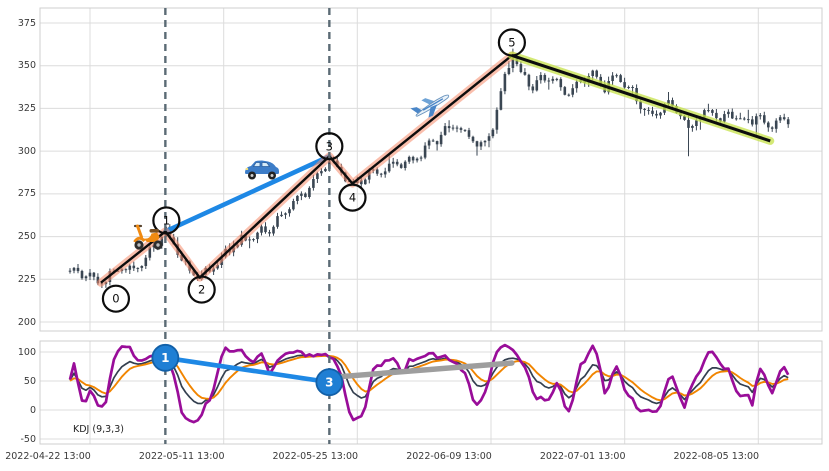 The height and width of the screenshot is (471, 829). I want to click on x-tick-label: 2022-08-05 13:00, so click(716, 456).